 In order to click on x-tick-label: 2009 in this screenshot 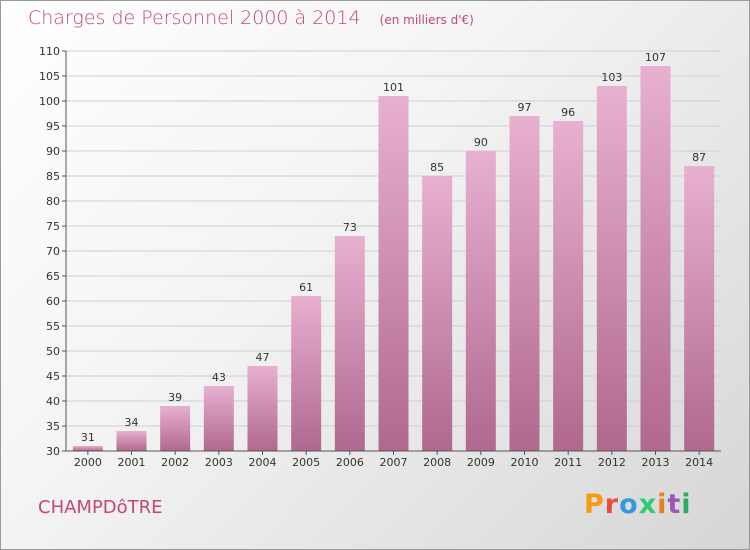, I will do `click(481, 462)`.